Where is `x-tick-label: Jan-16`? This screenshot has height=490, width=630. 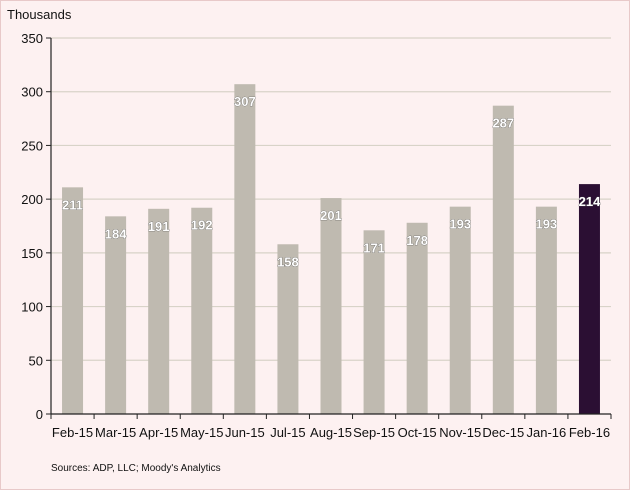 x-tick-label: Jan-16 is located at coordinates (547, 432).